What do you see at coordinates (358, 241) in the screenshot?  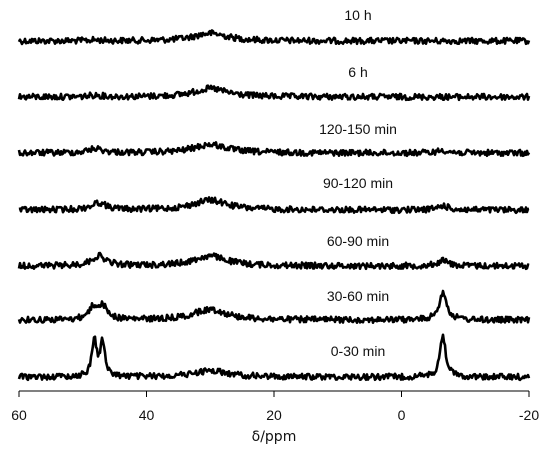 I see `series-label-5: 60-90 min` at bounding box center [358, 241].